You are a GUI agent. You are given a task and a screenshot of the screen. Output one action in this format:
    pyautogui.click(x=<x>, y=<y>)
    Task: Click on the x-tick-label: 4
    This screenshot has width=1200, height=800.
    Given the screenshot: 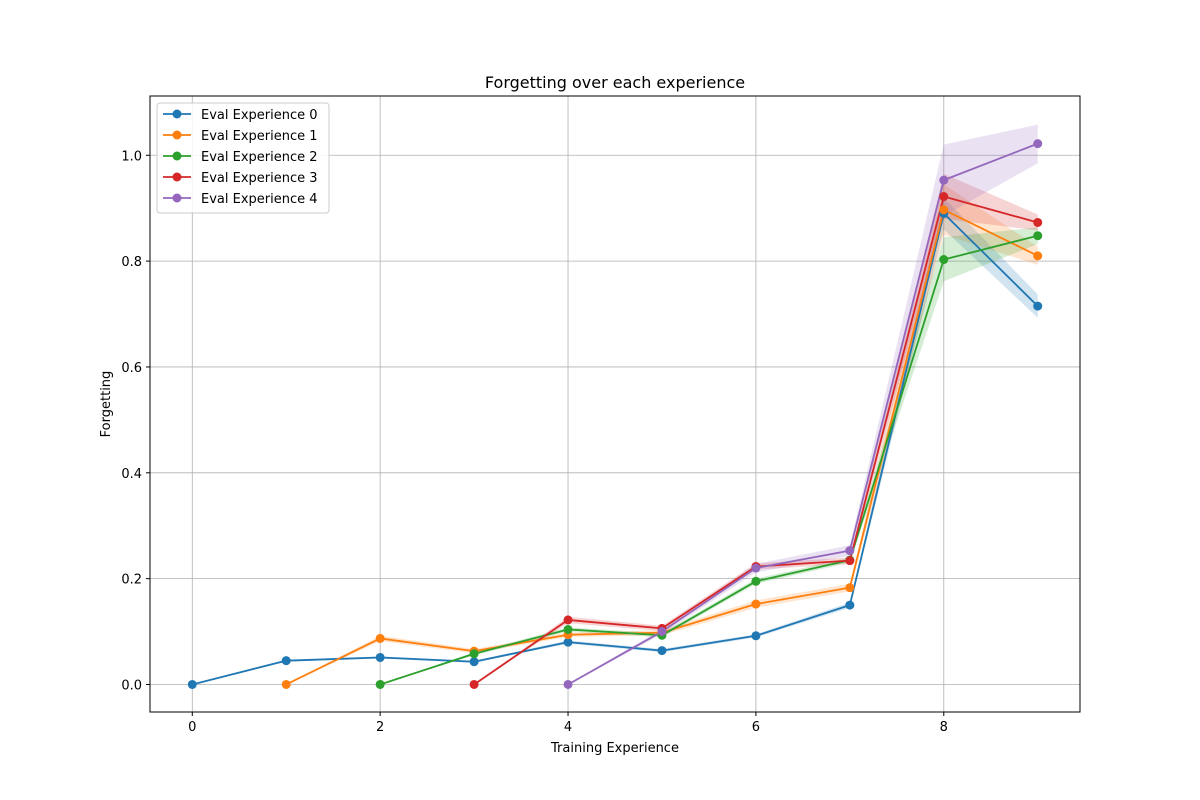 What is the action you would take?
    pyautogui.click(x=568, y=727)
    